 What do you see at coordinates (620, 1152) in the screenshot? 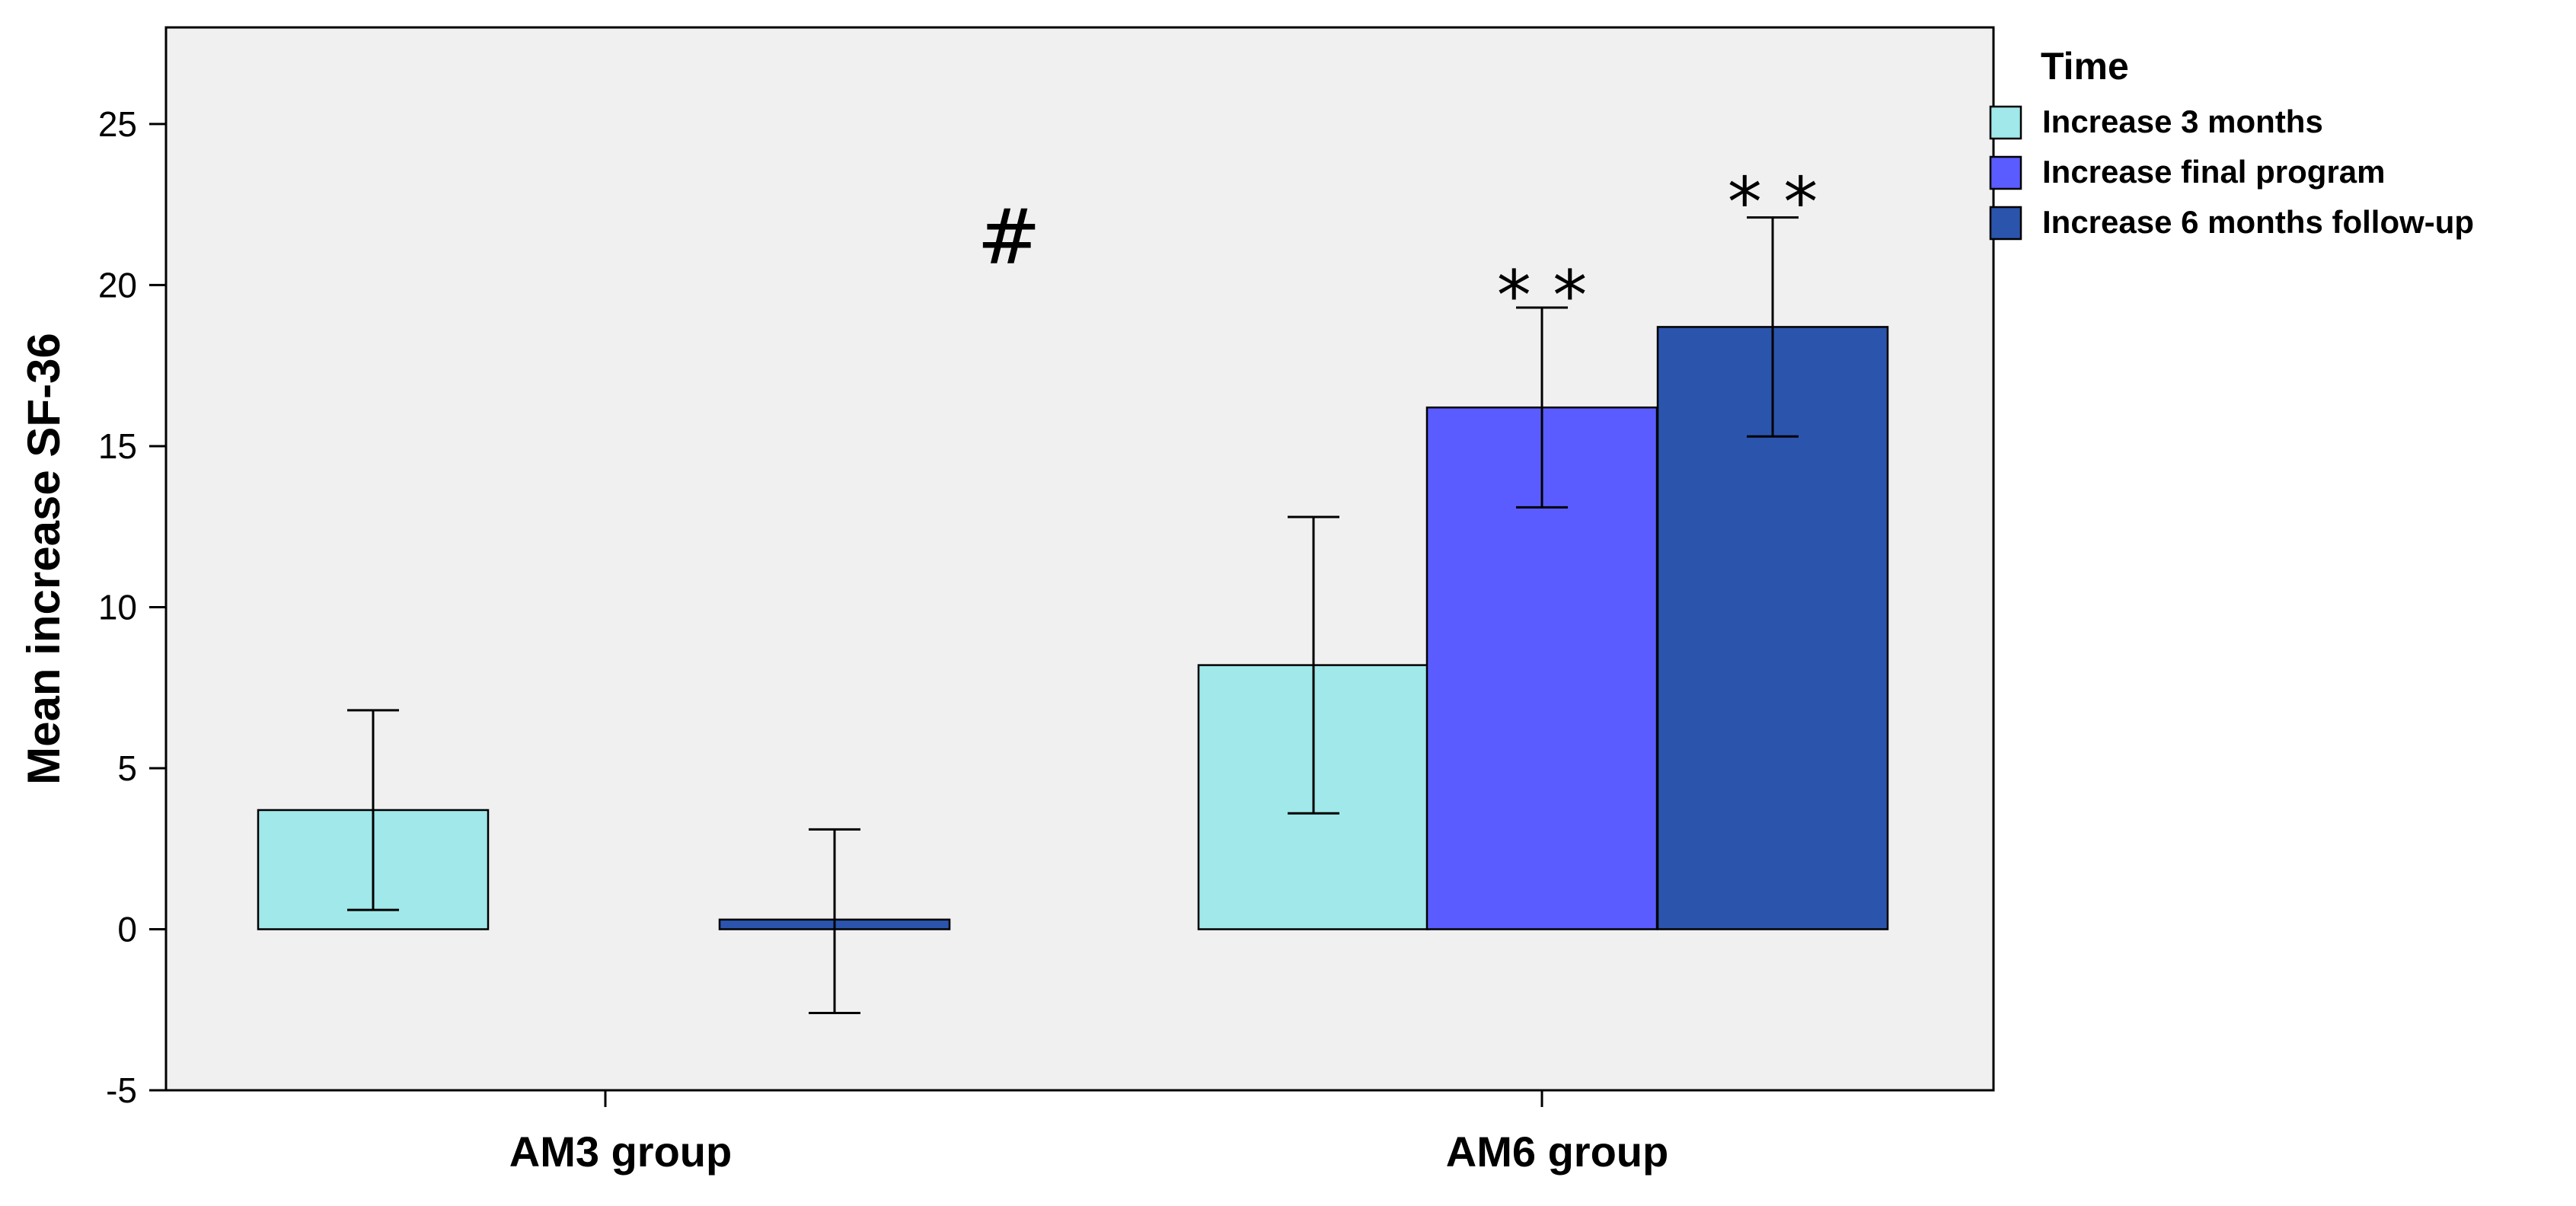
I see `x-category-label: AM3 group` at bounding box center [620, 1152].